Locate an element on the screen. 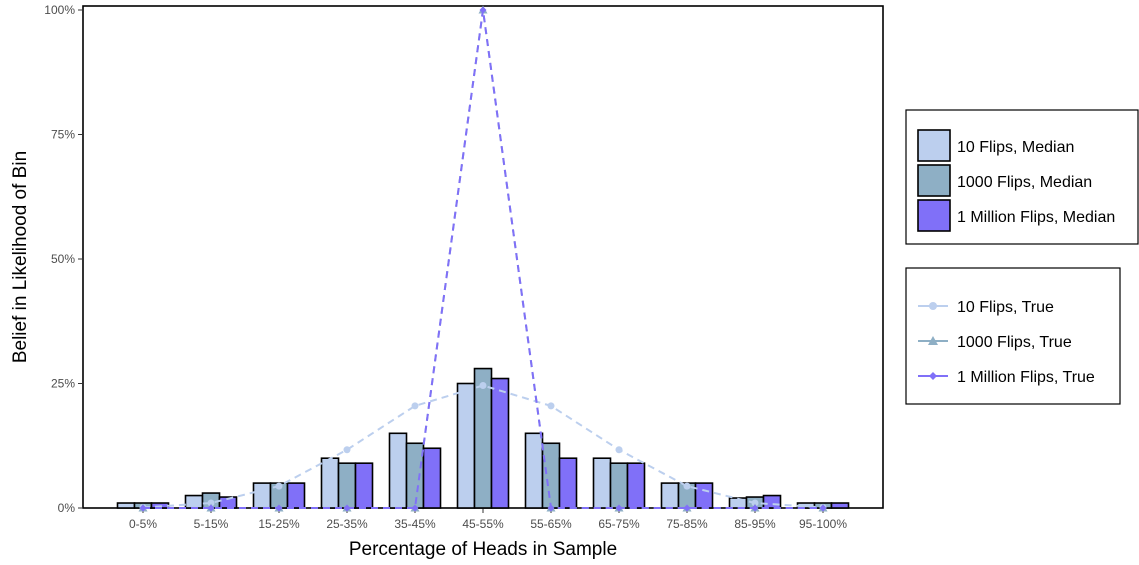 This screenshot has height=565, width=1139. x-tick-label: 55-65% is located at coordinates (551, 524).